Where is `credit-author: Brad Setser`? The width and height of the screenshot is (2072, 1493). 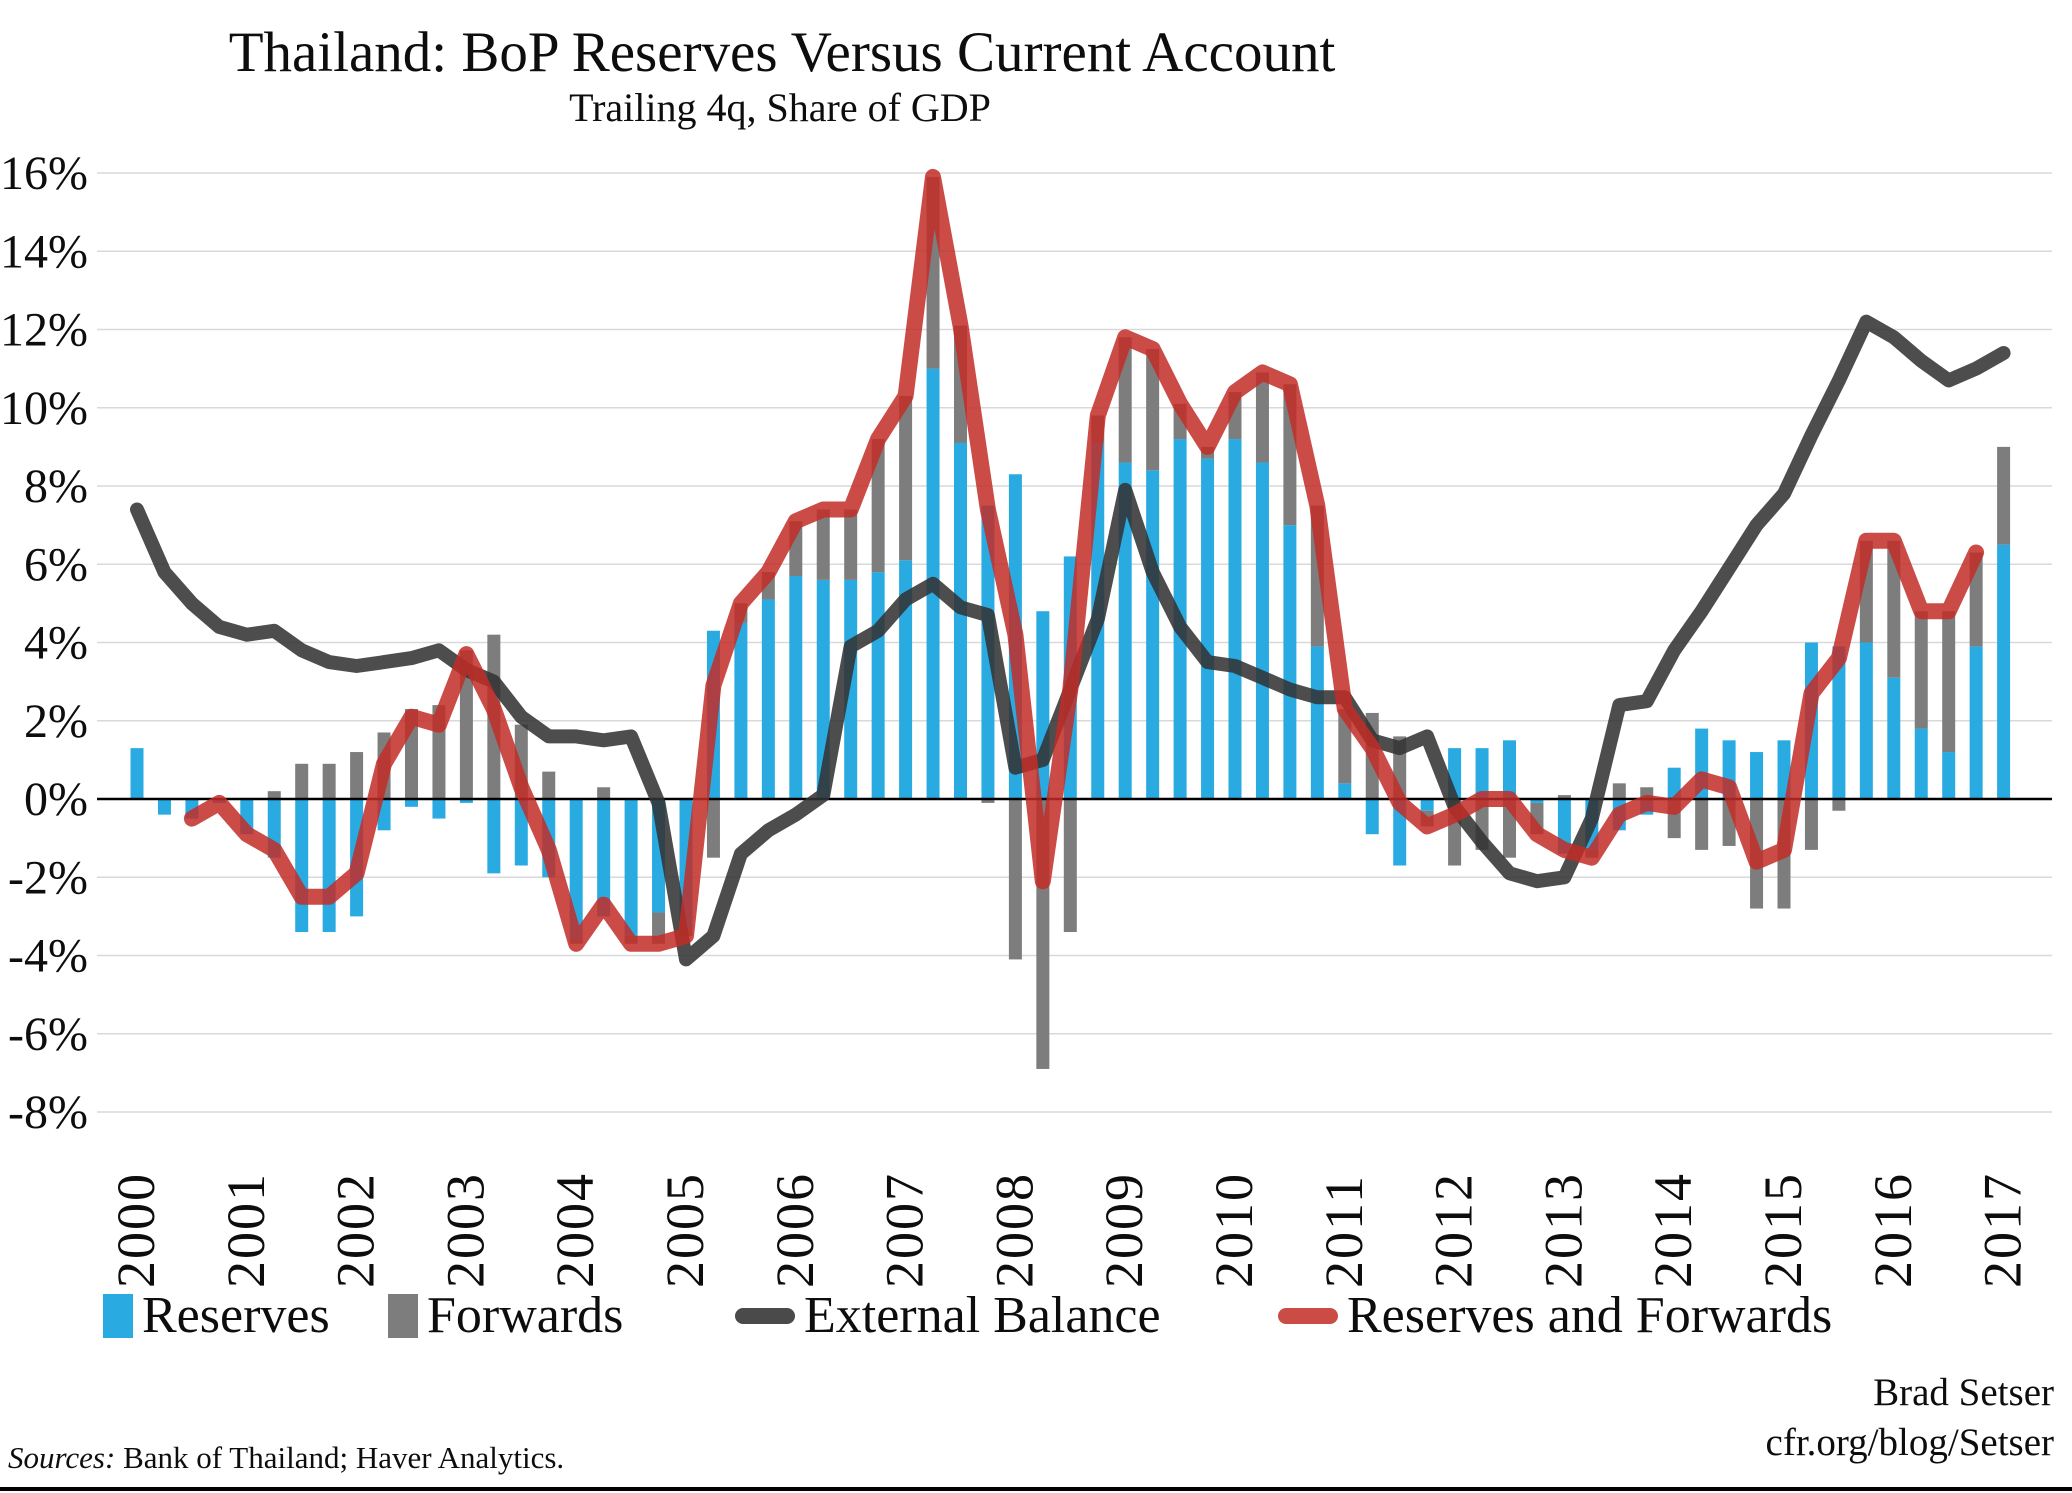
credit-author: Brad Setser is located at coordinates (1963, 1392).